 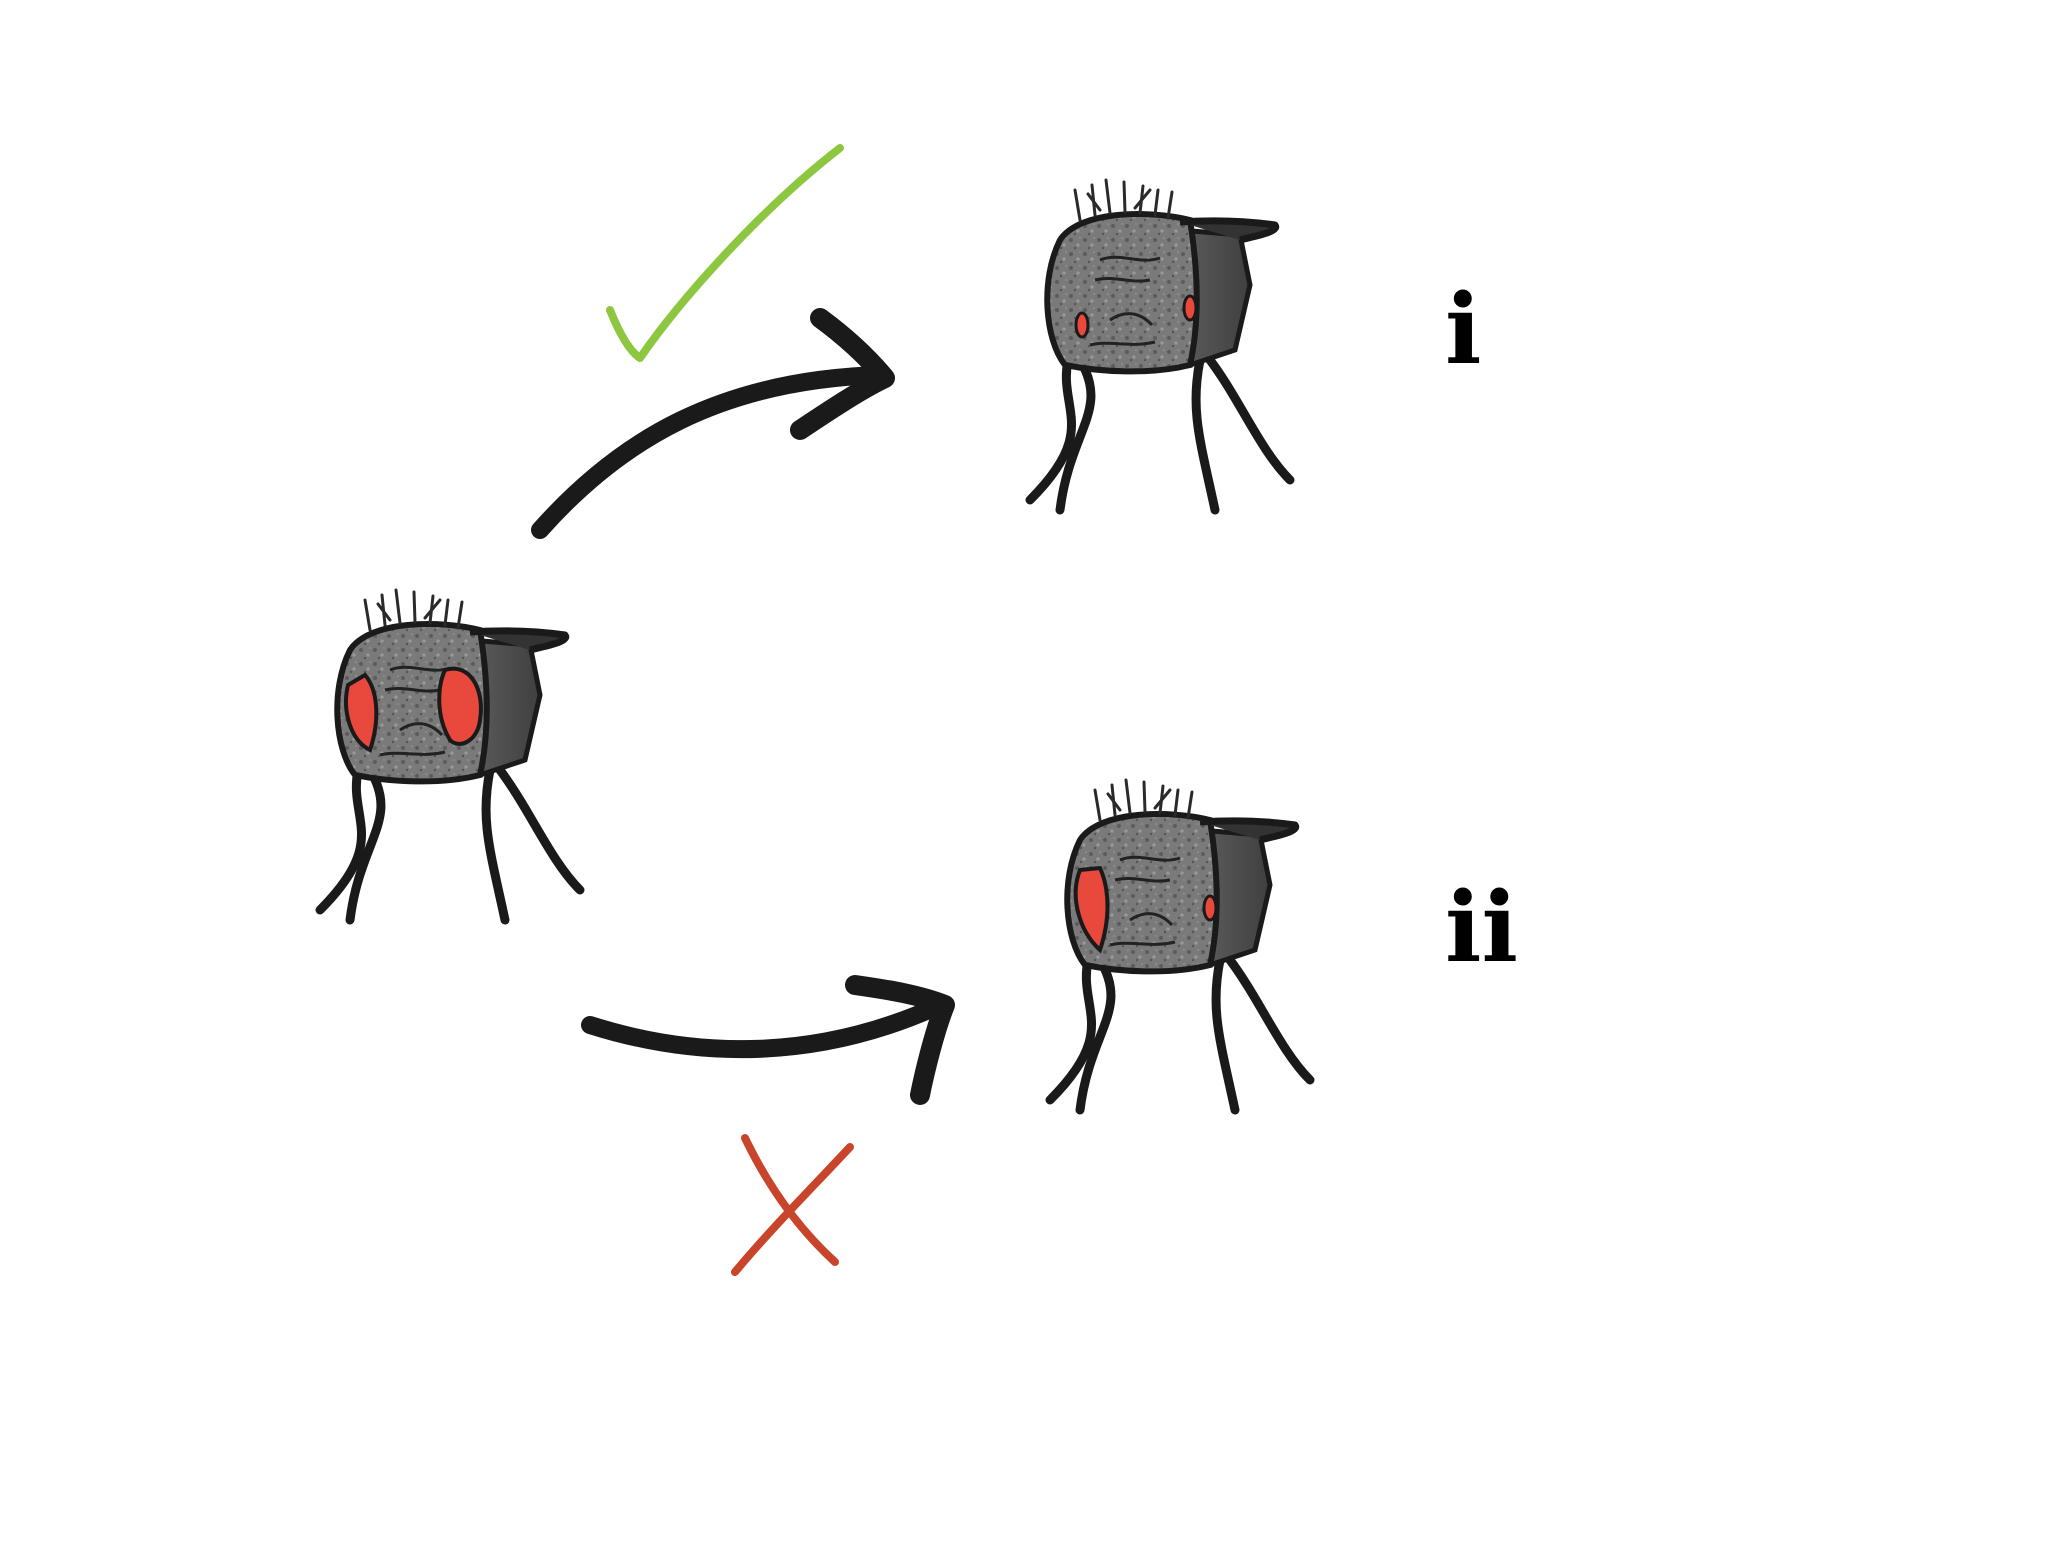 I want to click on parent-right-eye, so click(x=460, y=706).